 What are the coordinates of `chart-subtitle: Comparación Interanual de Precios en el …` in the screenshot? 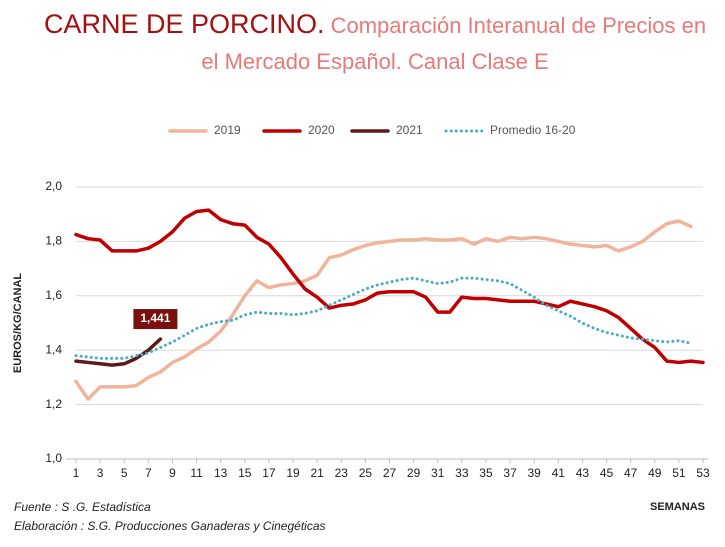 It's located at (454, 43).